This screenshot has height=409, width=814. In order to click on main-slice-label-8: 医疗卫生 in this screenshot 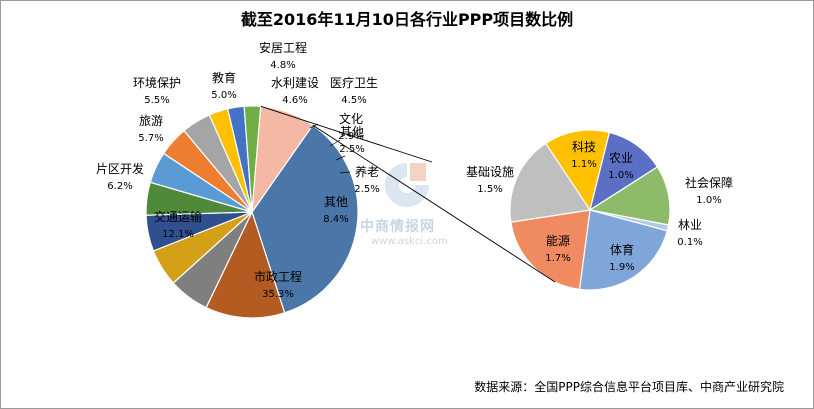, I will do `click(354, 83)`.